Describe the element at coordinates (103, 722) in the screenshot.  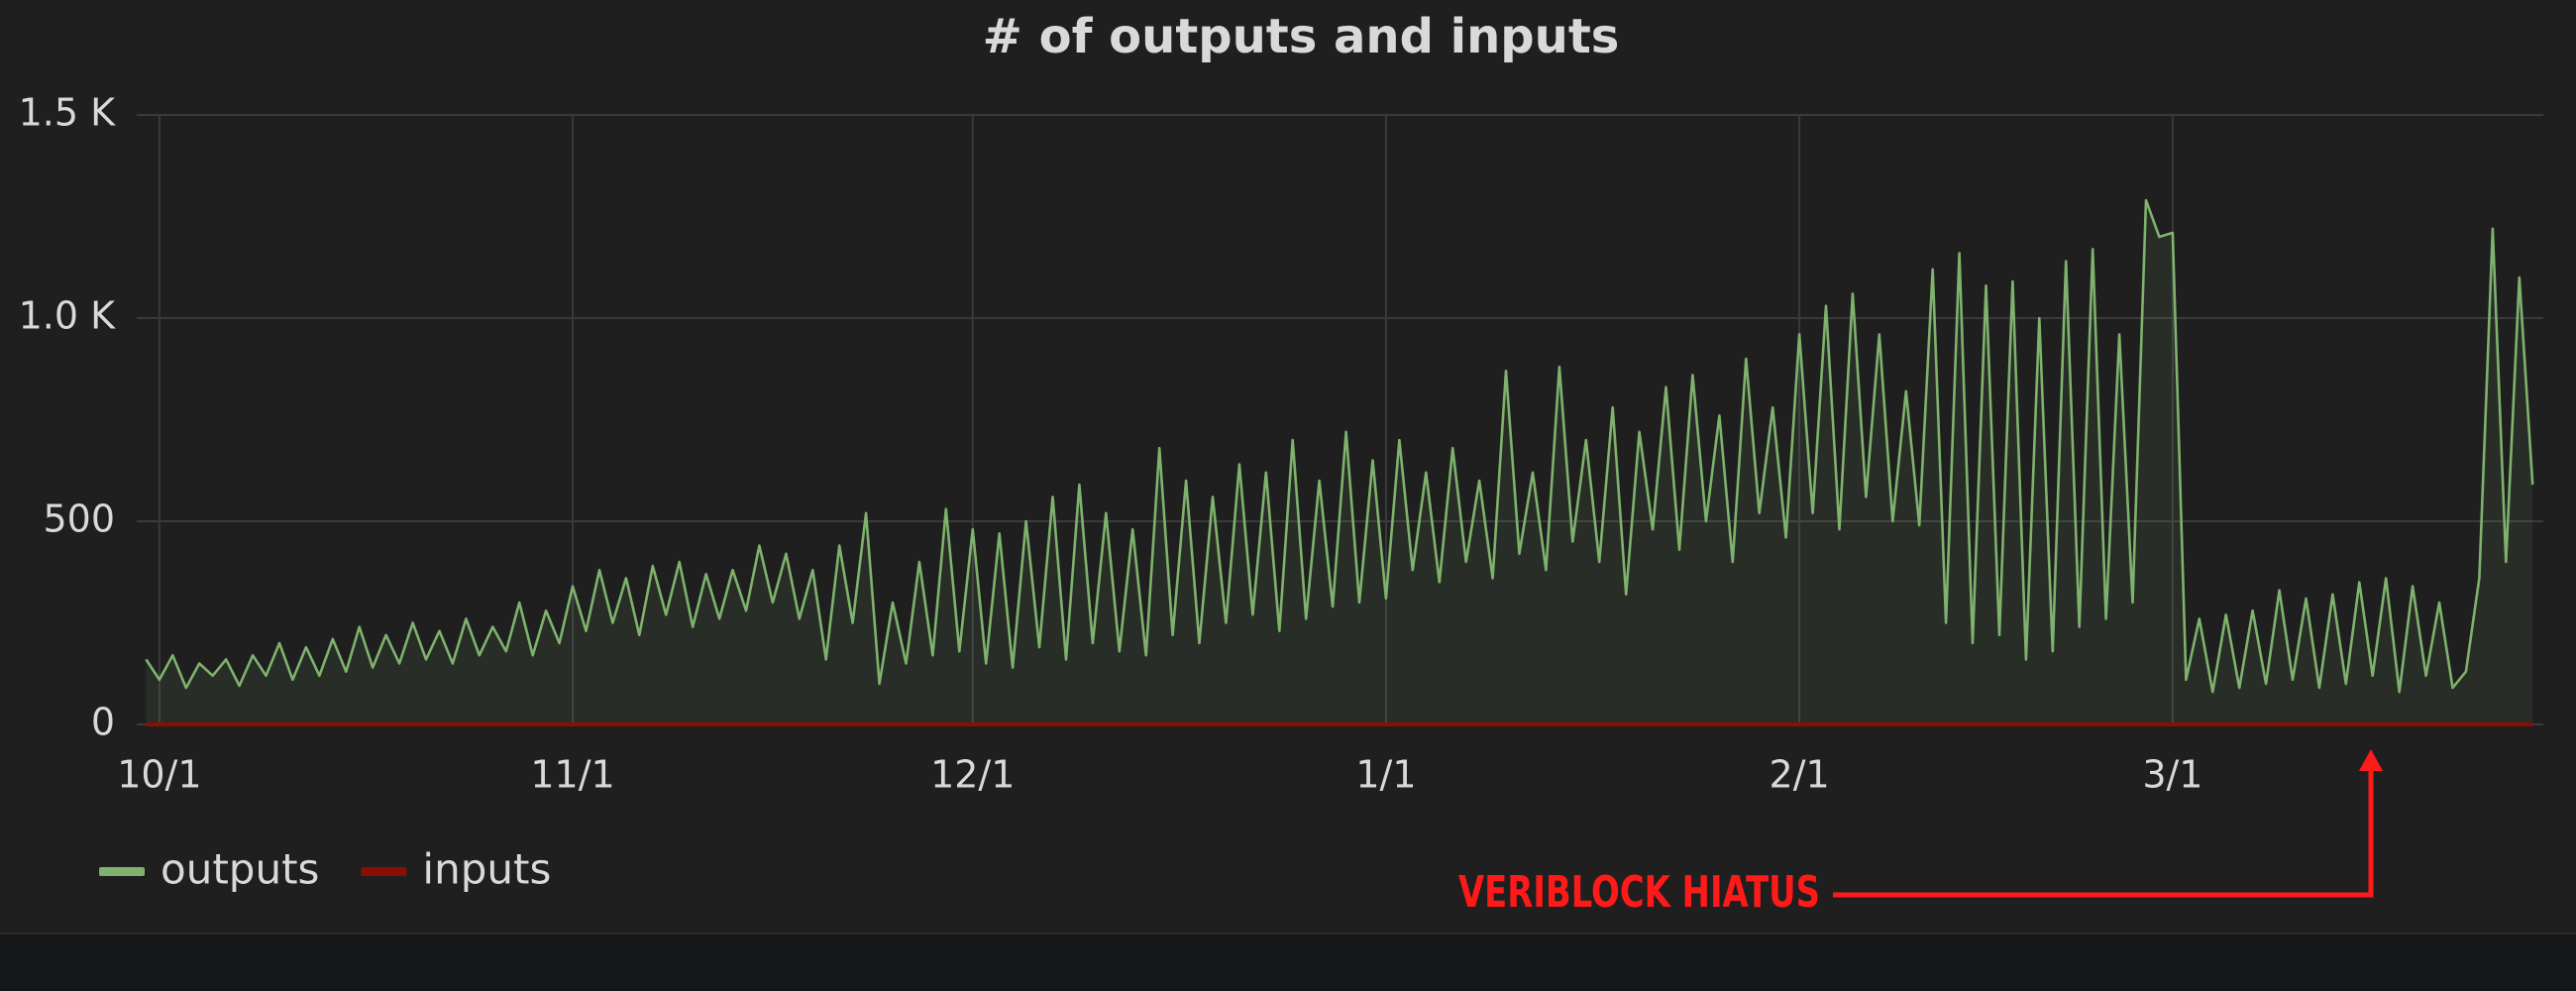
I see `y-tick-label: 0` at that location.